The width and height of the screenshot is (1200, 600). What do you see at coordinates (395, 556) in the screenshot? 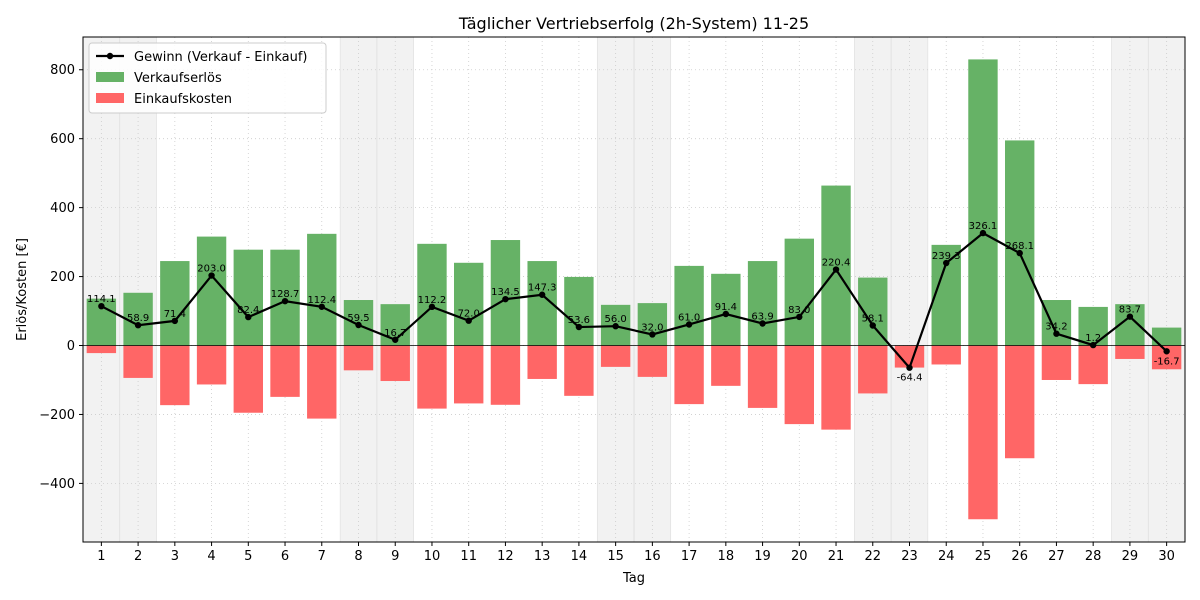
I see `x-tick-label: 9` at bounding box center [395, 556].